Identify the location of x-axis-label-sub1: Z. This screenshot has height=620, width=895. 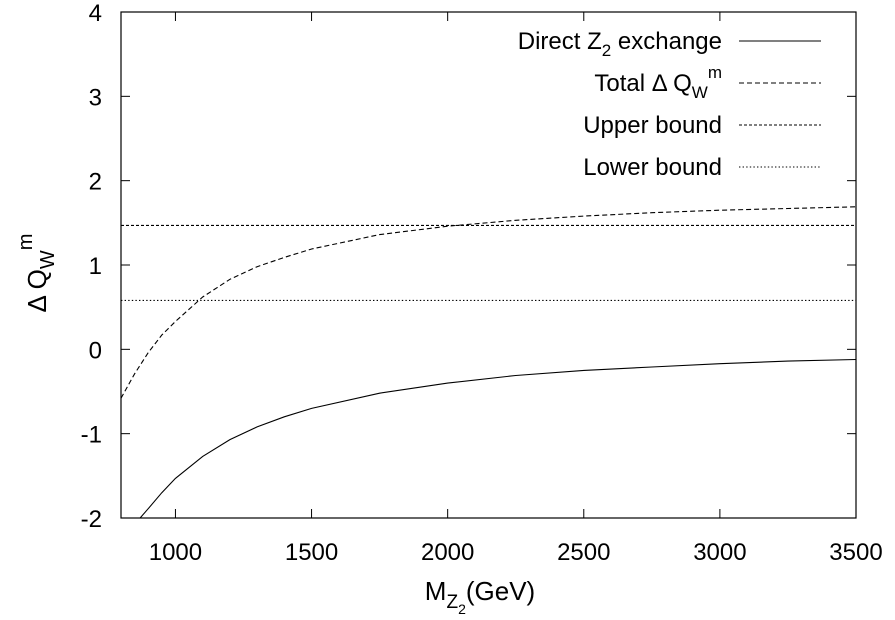
(452, 602).